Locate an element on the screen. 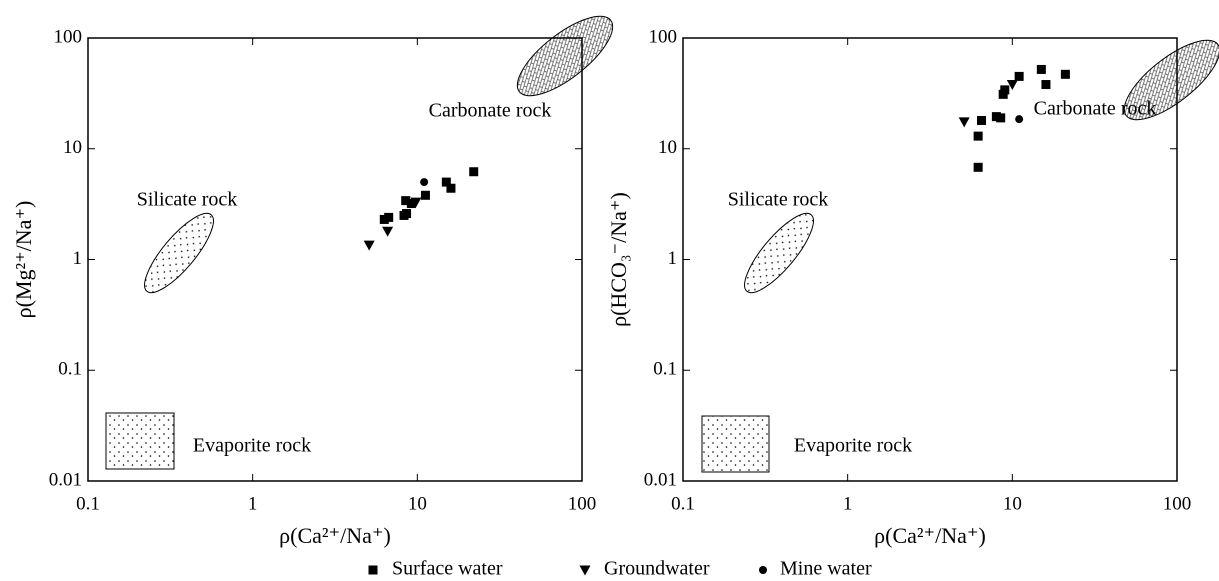 The height and width of the screenshot is (581, 1219). legend-label: Groundwater is located at coordinates (657, 569).